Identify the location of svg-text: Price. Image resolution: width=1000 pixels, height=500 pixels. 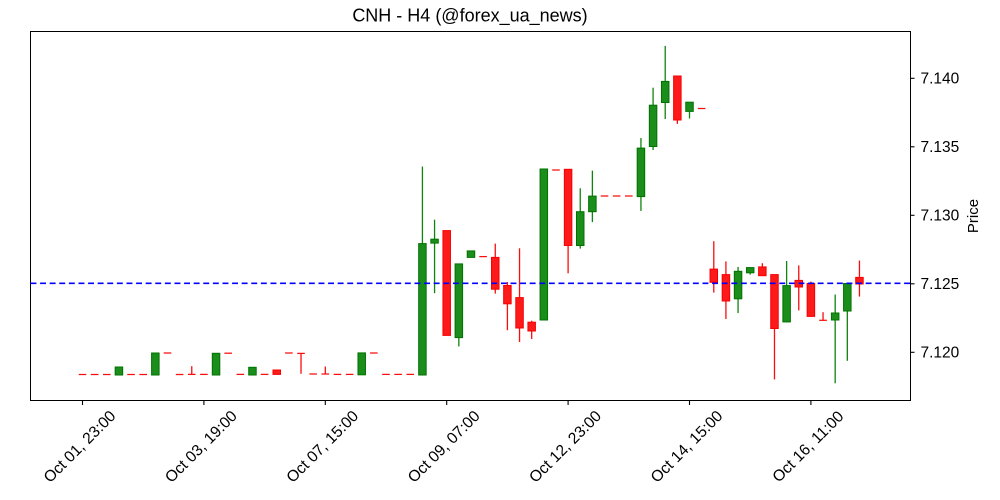
(973, 216).